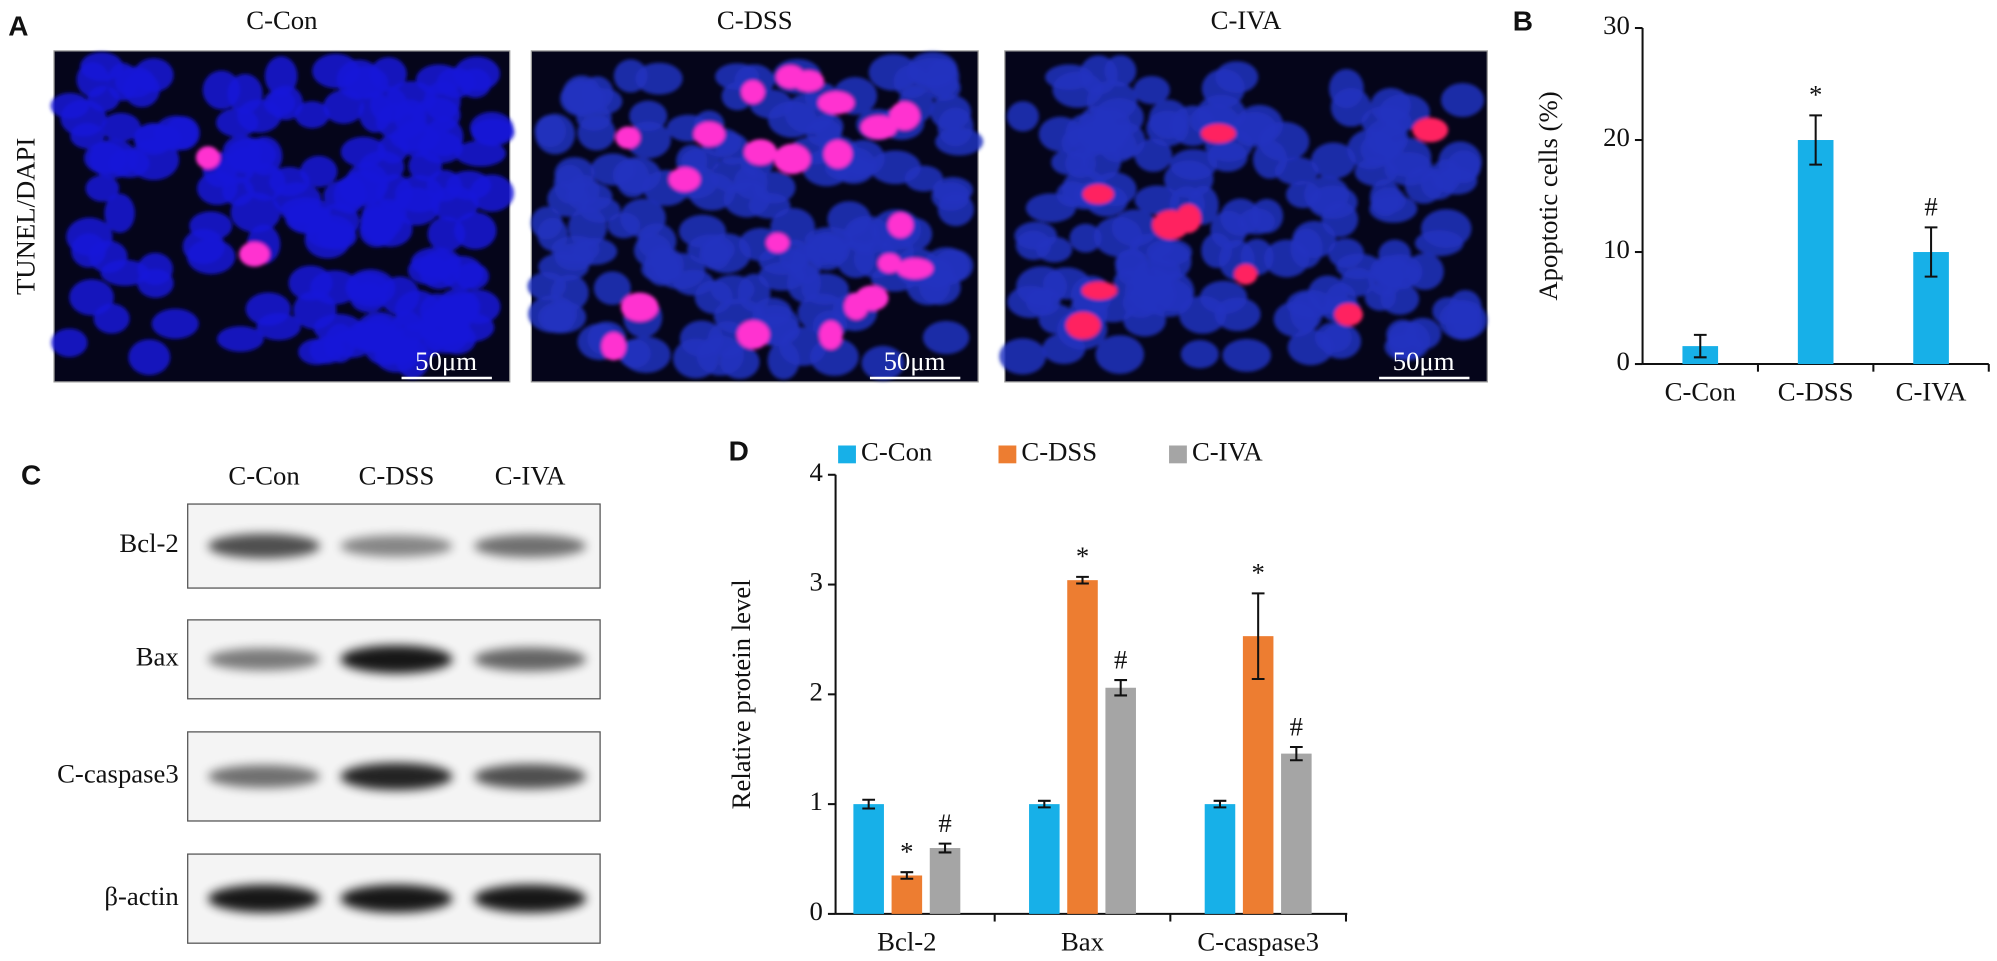  What do you see at coordinates (1227, 452) in the screenshot?
I see `legend-label: C-IVA` at bounding box center [1227, 452].